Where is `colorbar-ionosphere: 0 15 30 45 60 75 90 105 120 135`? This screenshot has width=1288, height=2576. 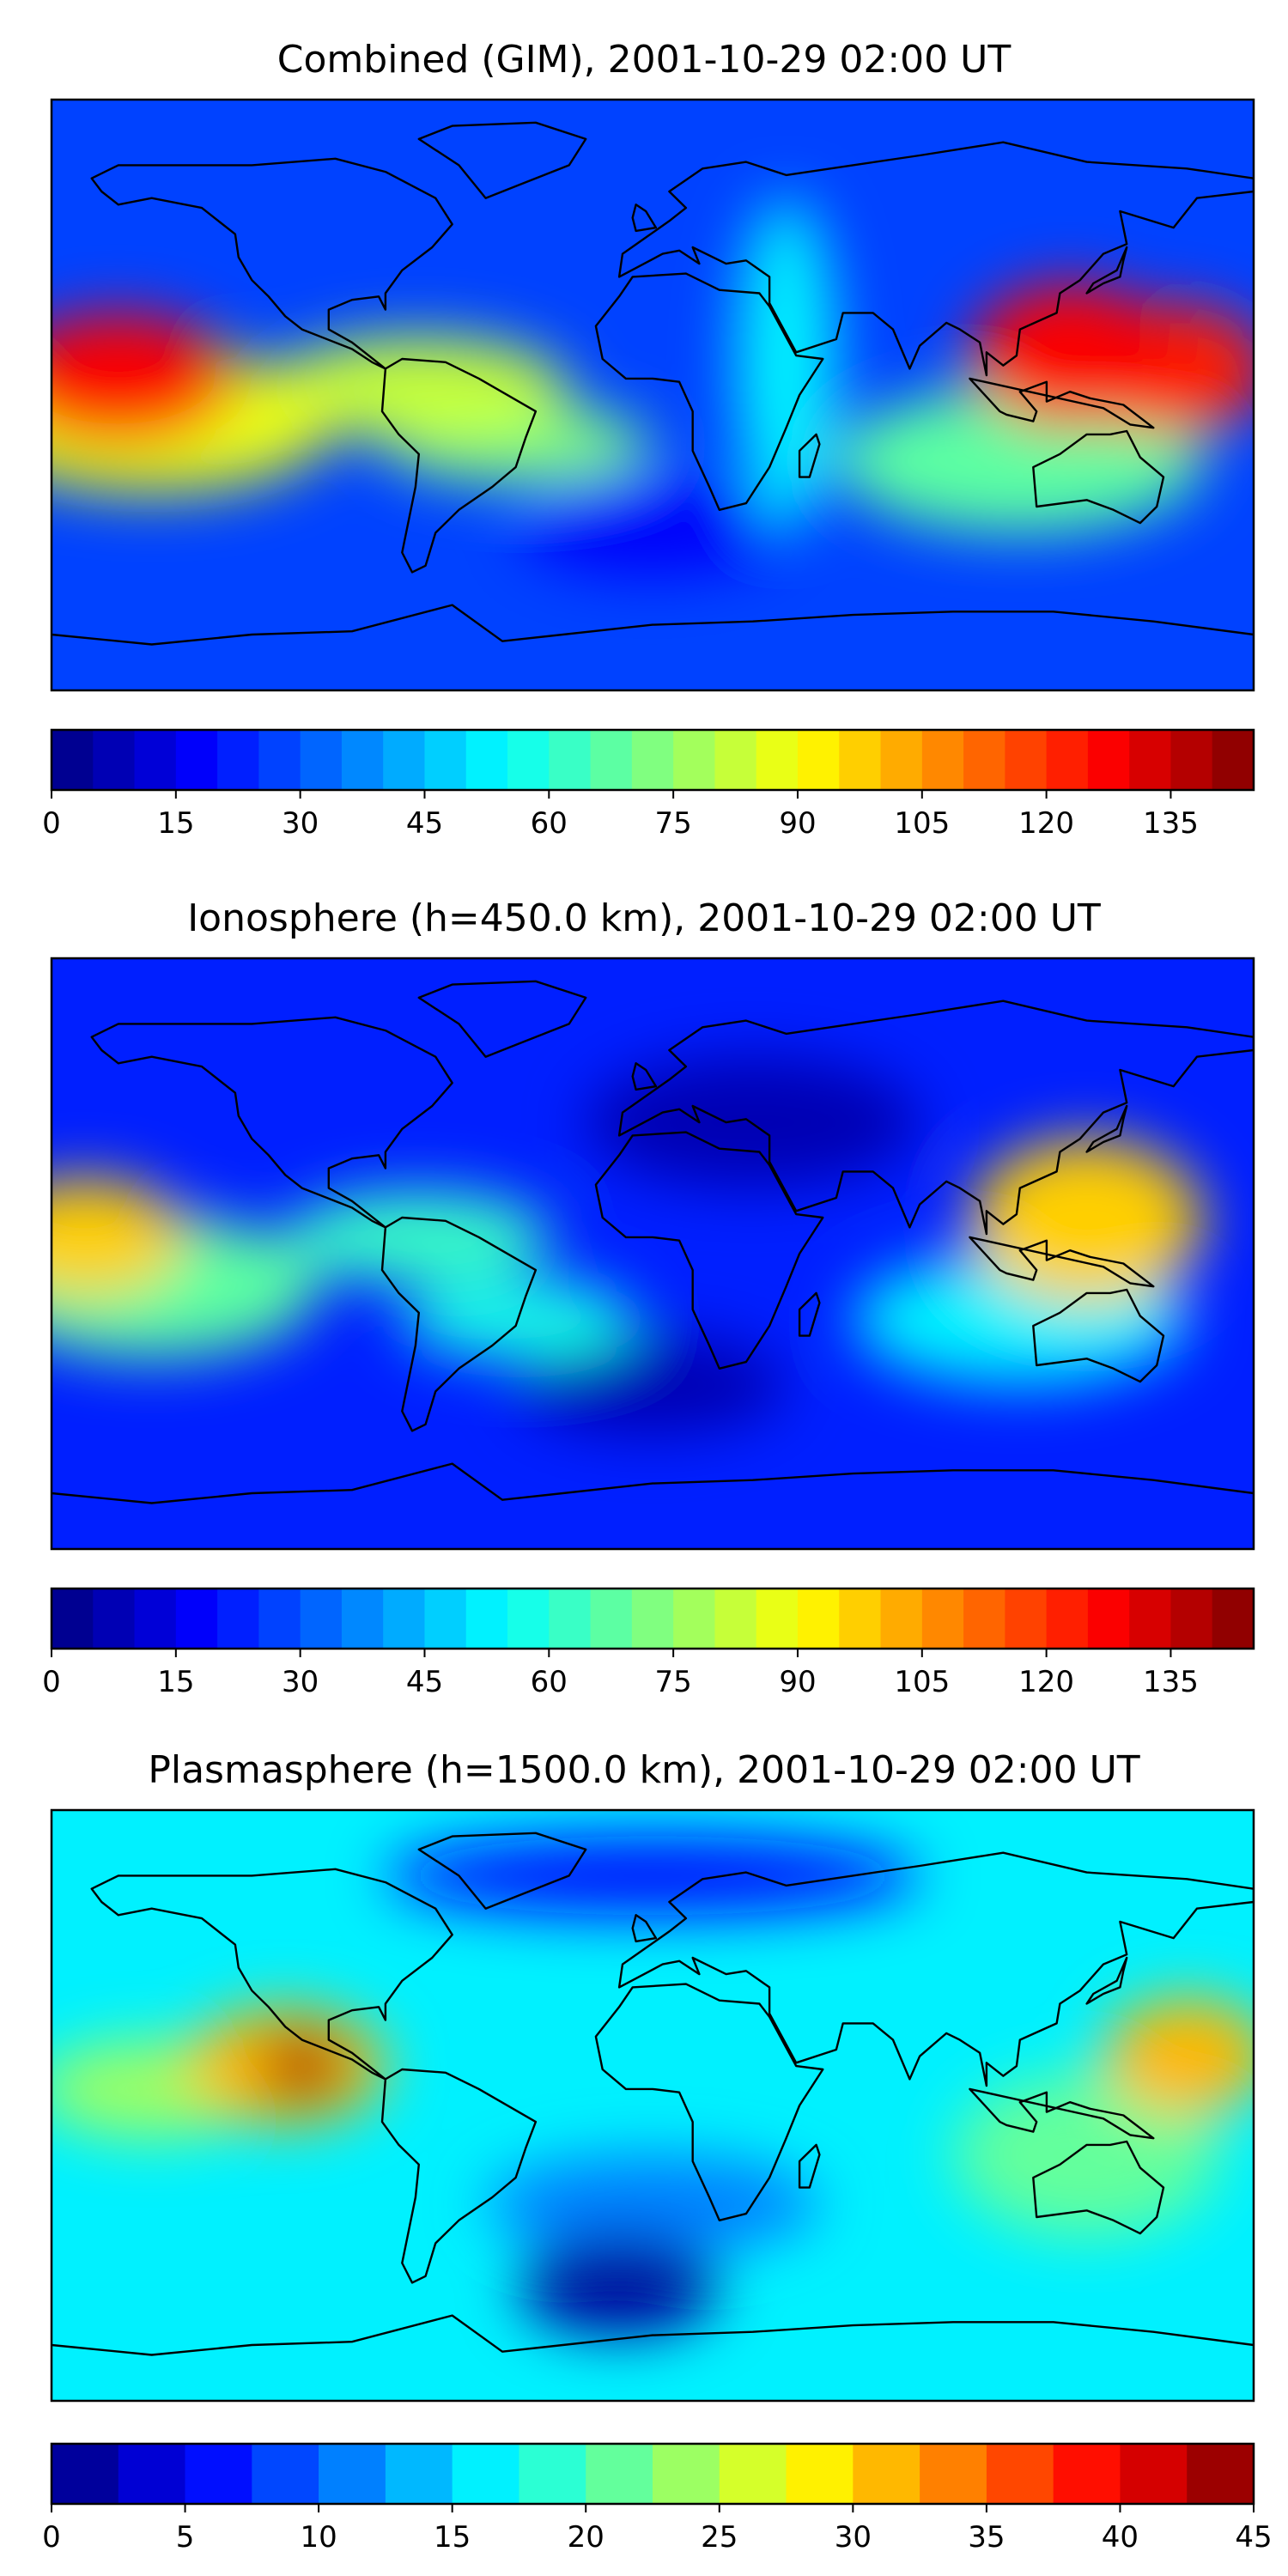
colorbar-ionosphere: 0 15 30 45 60 75 90 105 120 135 is located at coordinates (649, 1643).